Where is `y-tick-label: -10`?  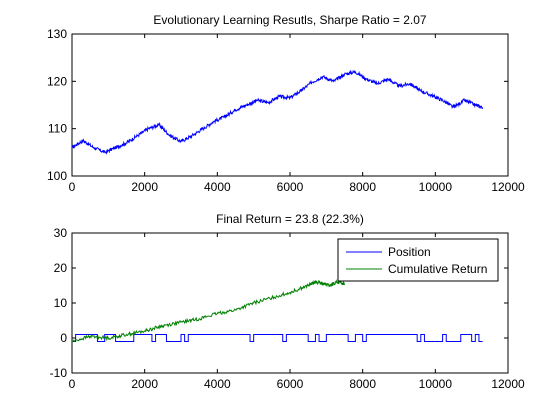
y-tick-label: -10 is located at coordinates (59, 373).